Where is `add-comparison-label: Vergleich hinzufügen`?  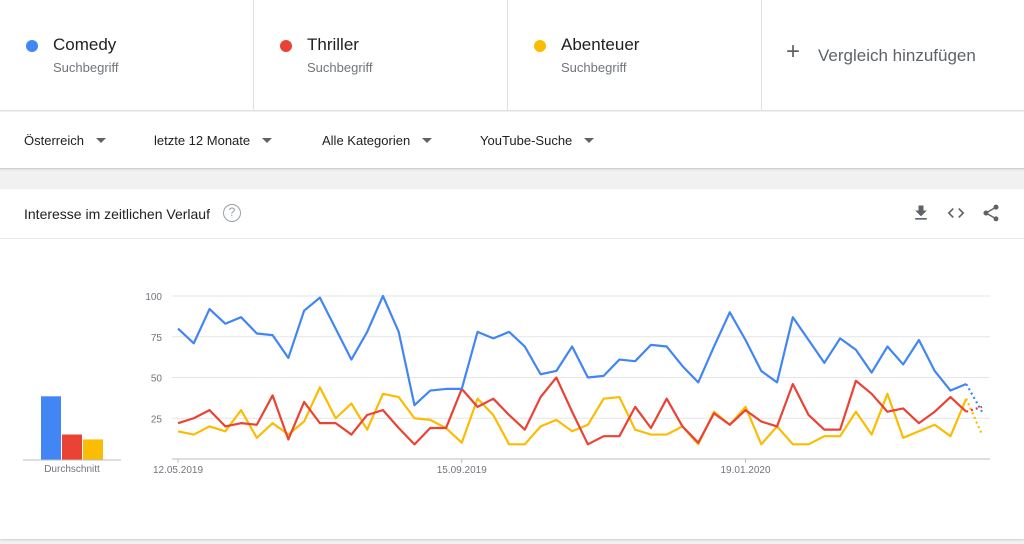 add-comparison-label: Vergleich hinzufügen is located at coordinates (897, 55).